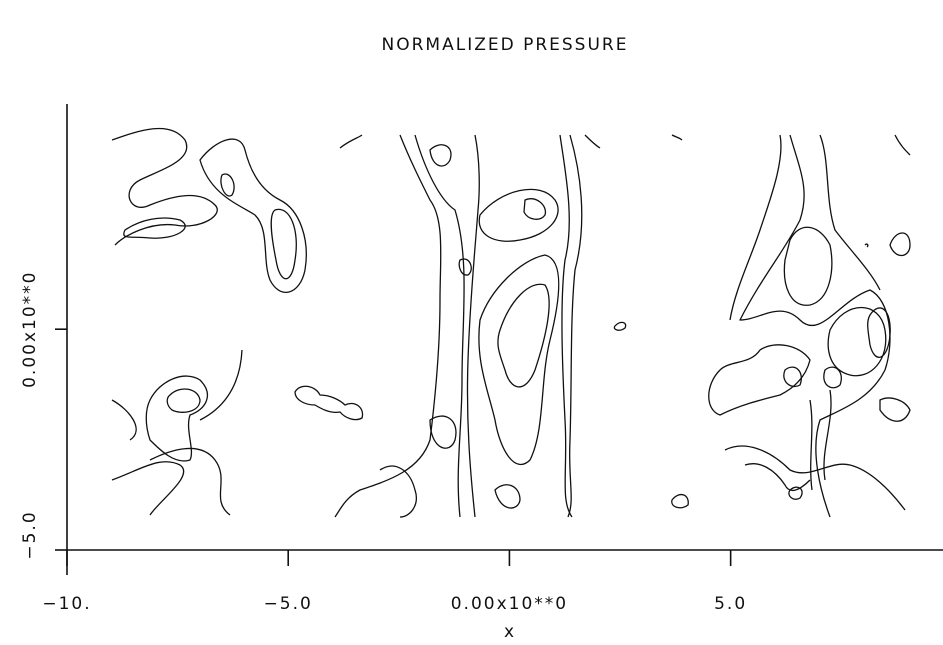  I want to click on x-tick-label: 0.00x10**0, so click(509, 604).